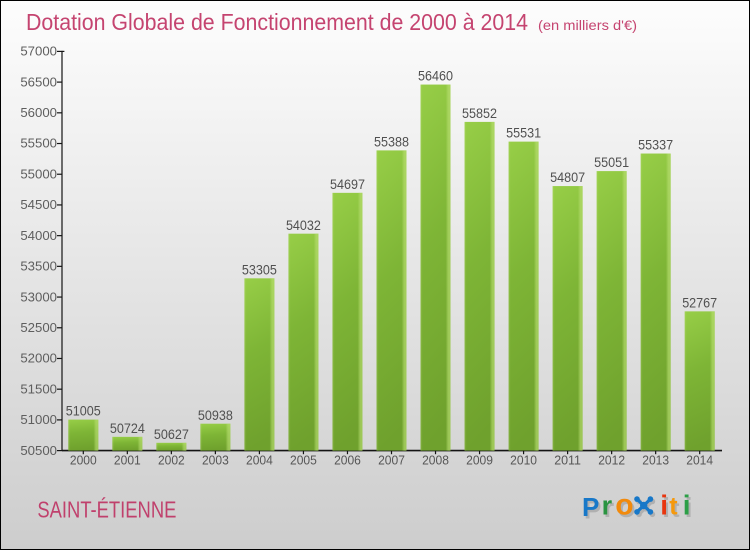 The image size is (750, 550). What do you see at coordinates (587, 25) in the screenshot?
I see `svg-text: (en milliers d'€)` at bounding box center [587, 25].